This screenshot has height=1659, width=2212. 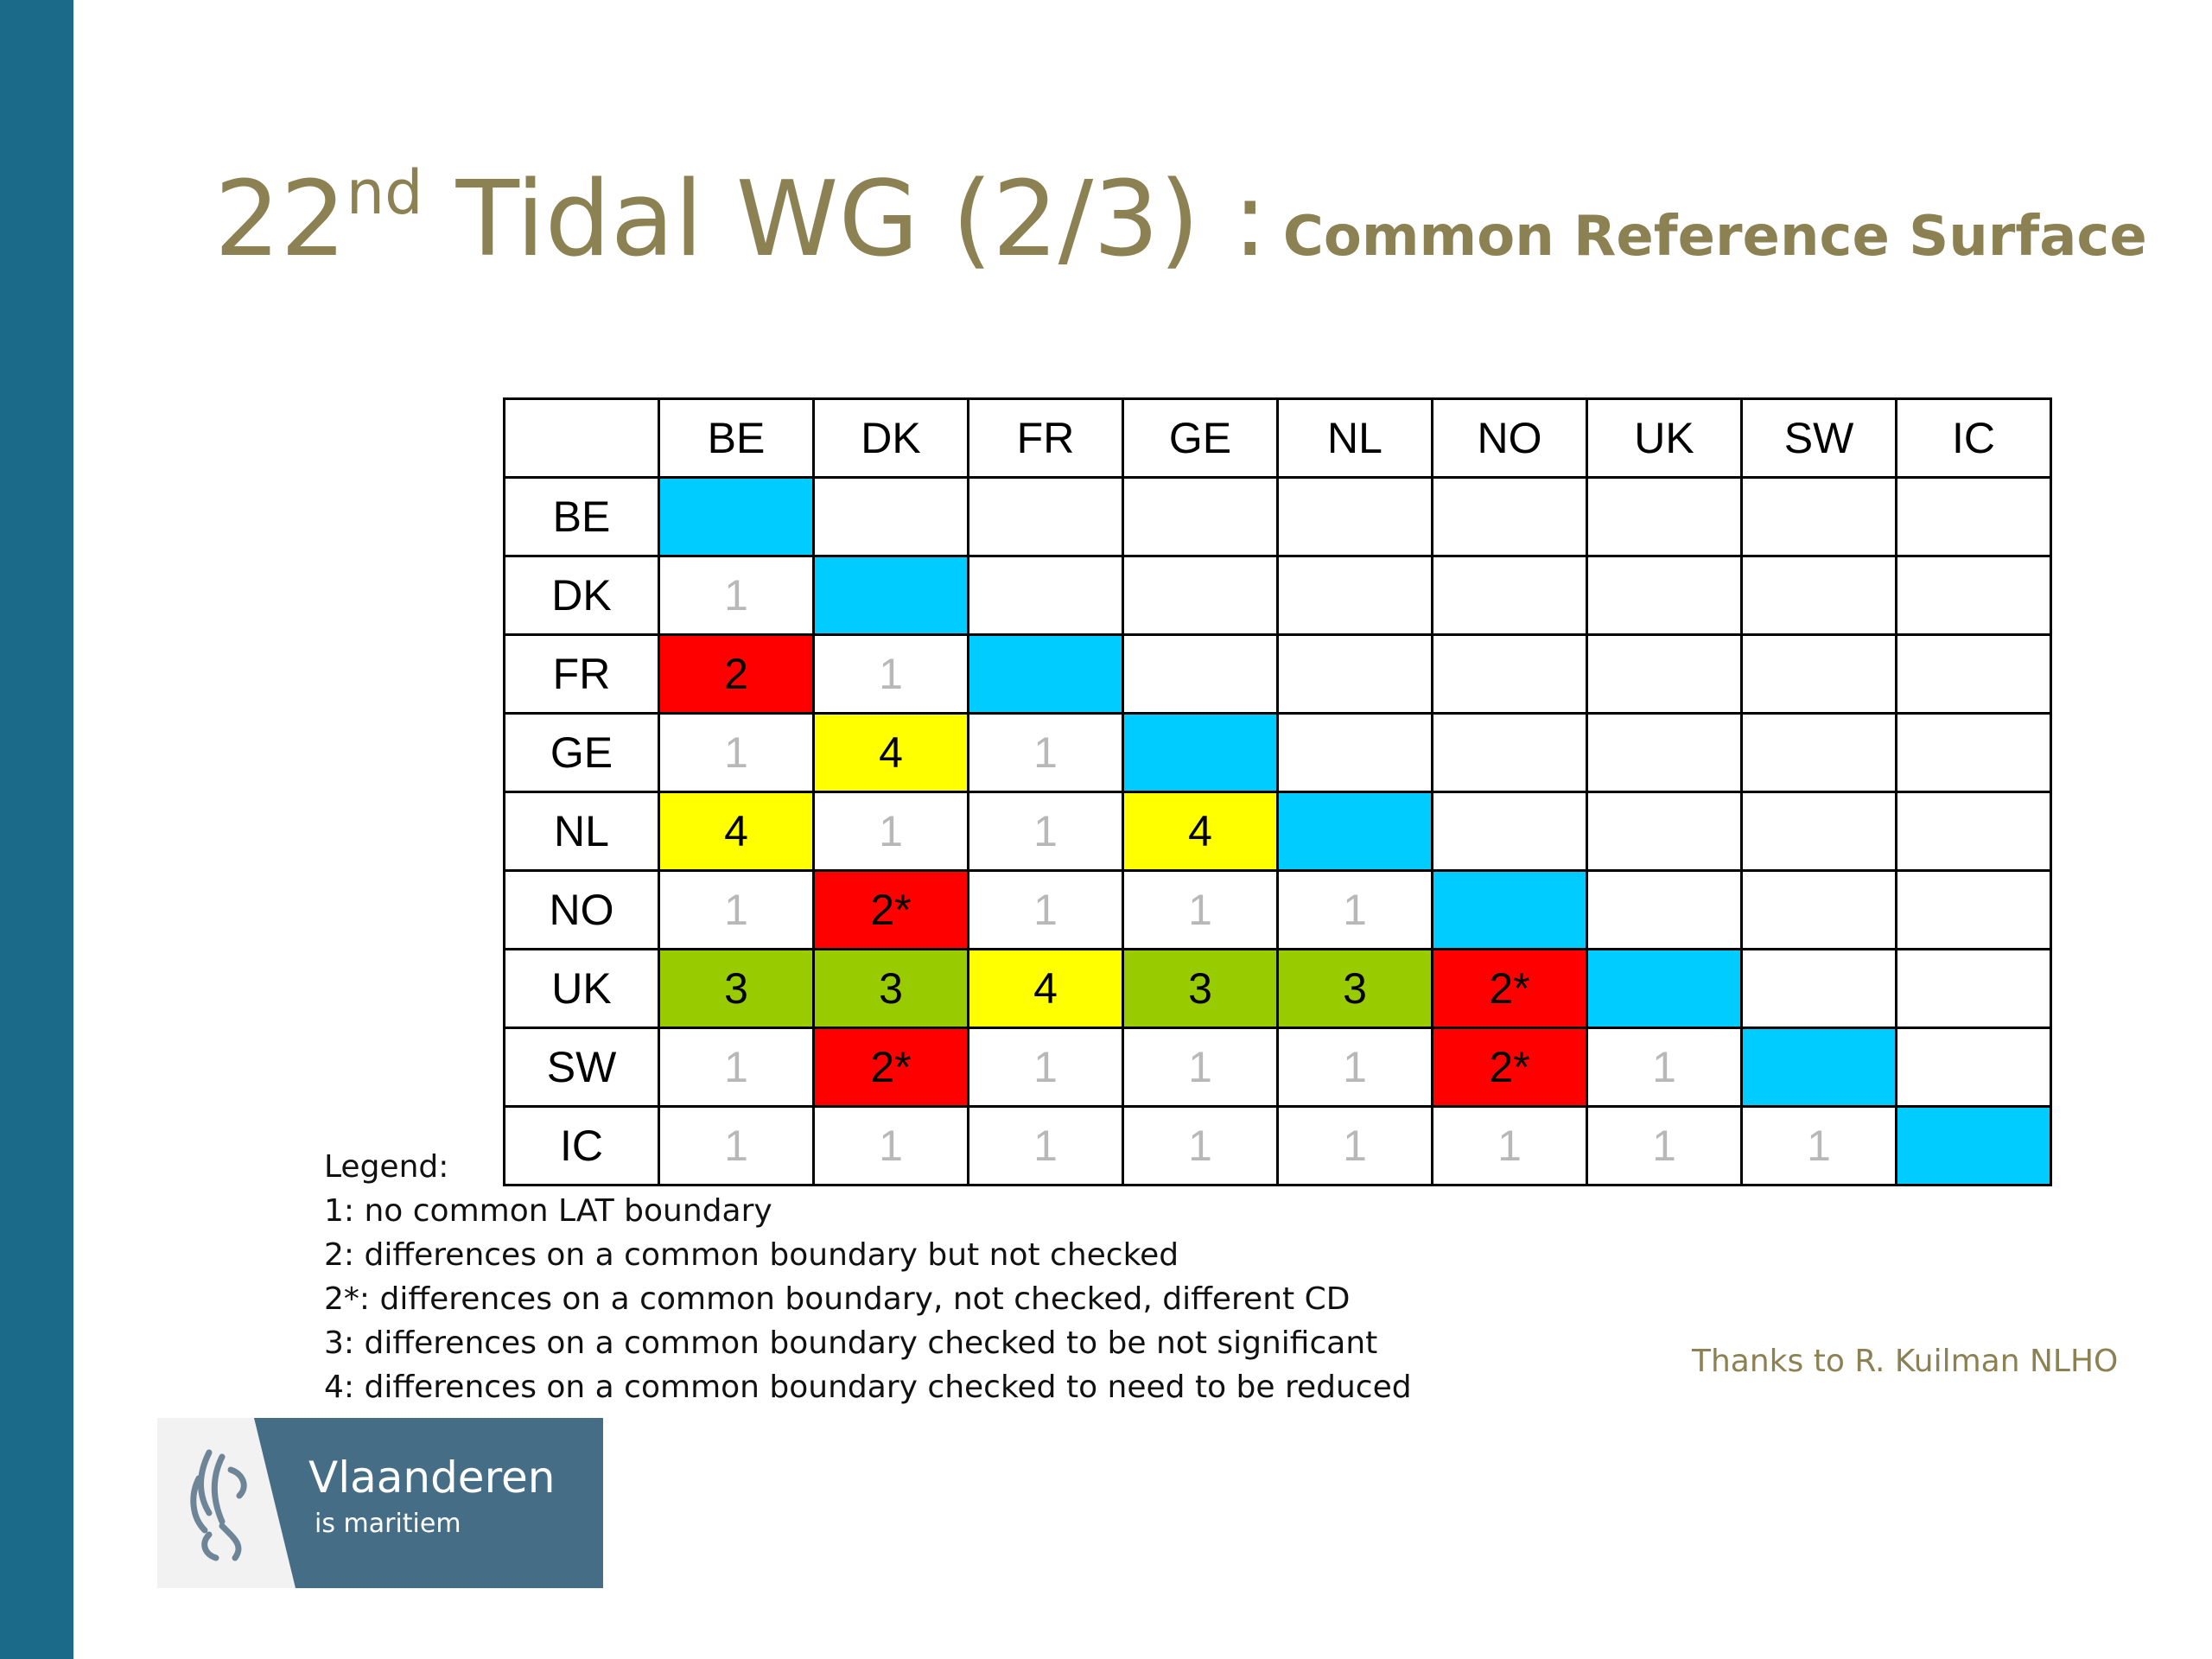 I want to click on matrix-row: SW 1 2* 1 1 1 2* 1, so click(x=1277, y=1067).